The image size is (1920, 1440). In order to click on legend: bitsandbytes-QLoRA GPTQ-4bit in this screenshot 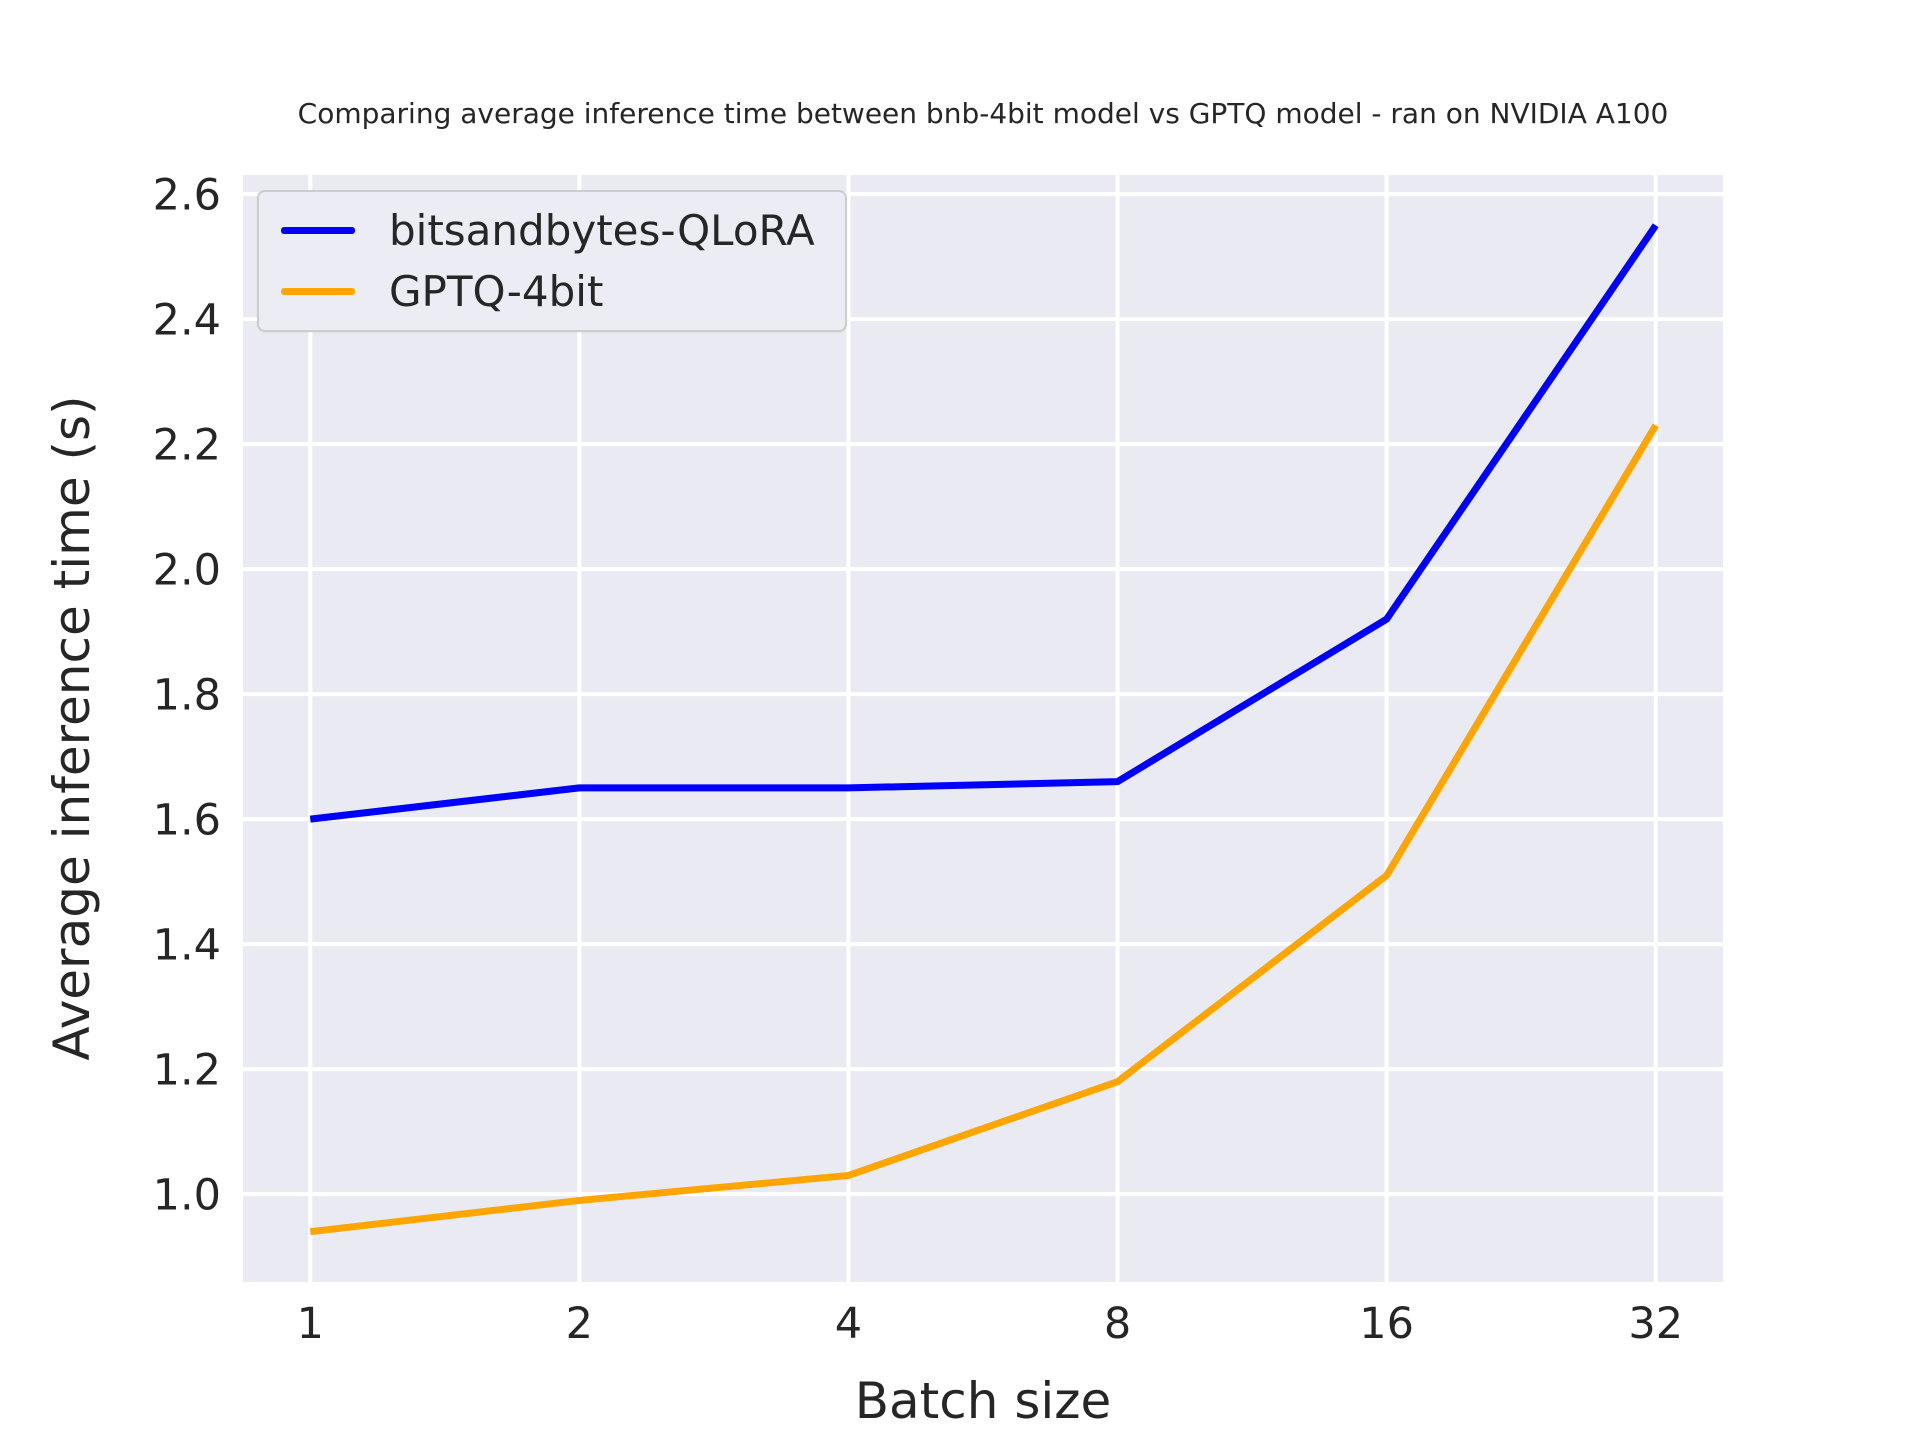, I will do `click(552, 261)`.